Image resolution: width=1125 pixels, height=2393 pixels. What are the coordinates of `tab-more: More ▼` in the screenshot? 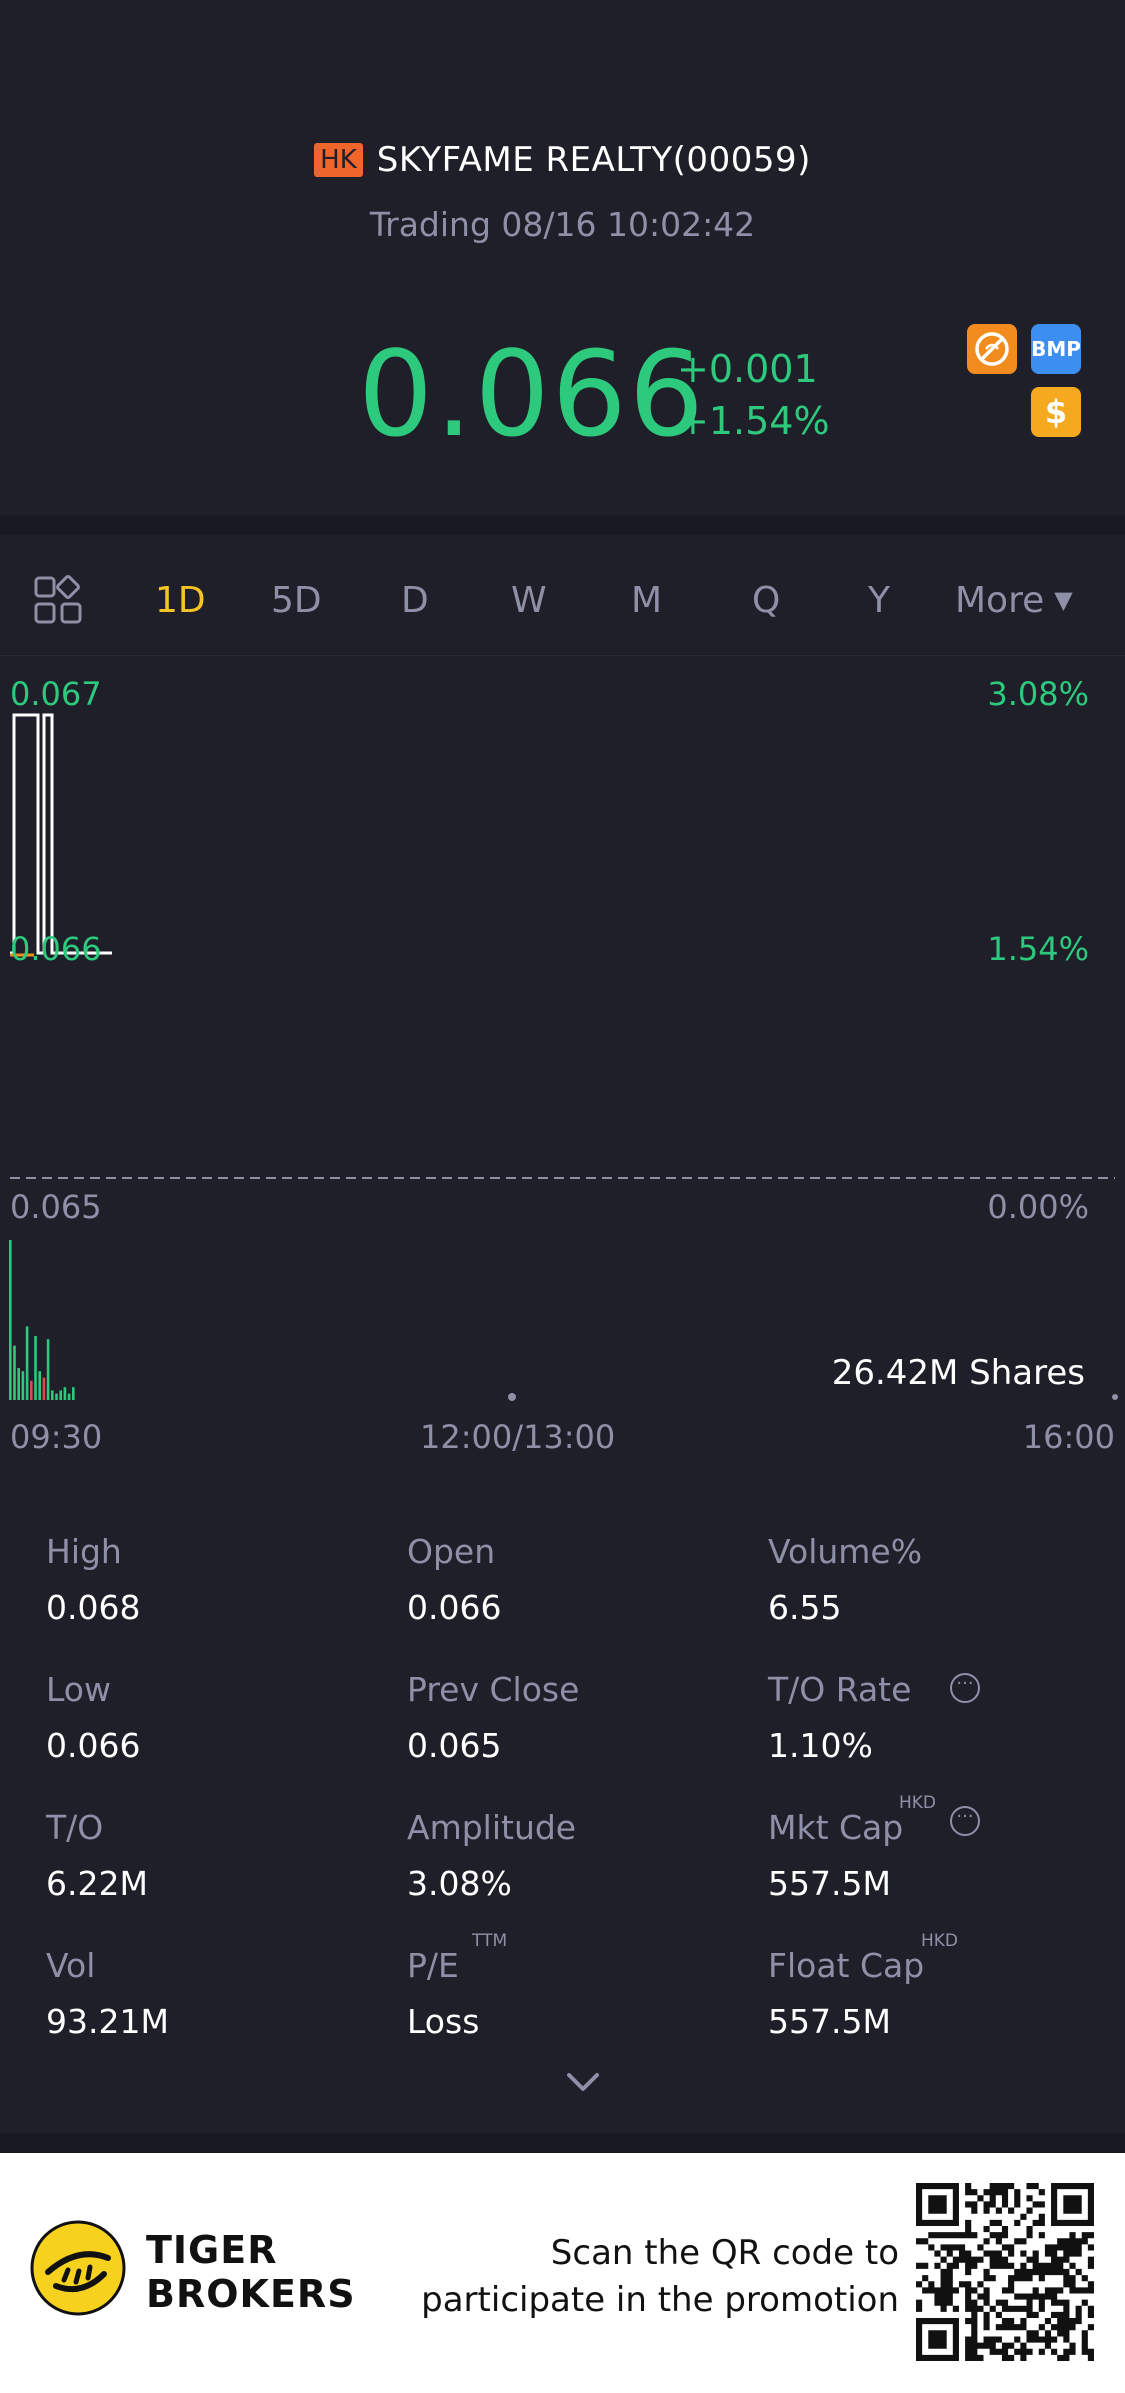 It's located at (1014, 600).